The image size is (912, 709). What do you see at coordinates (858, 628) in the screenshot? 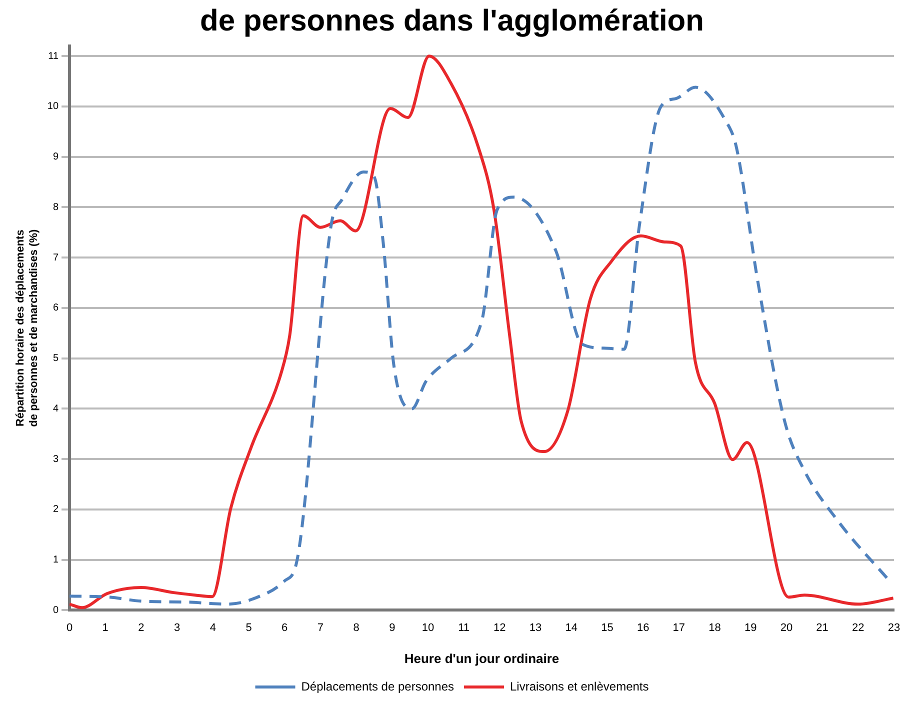
I see `x-tick-label: 22` at bounding box center [858, 628].